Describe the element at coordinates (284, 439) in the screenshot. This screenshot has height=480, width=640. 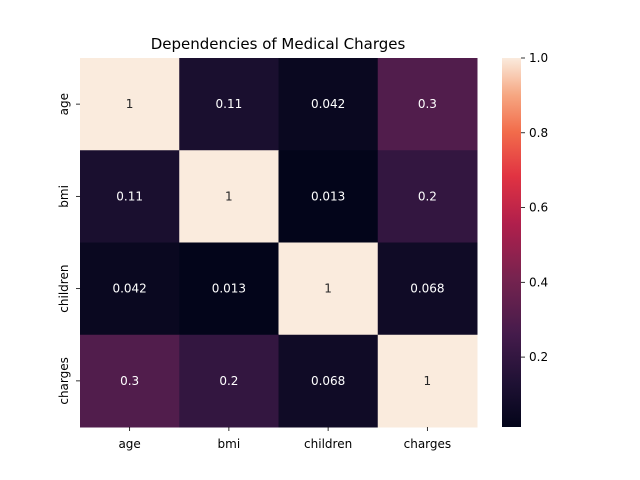
I see `x-axis: age bmi children charges` at that location.